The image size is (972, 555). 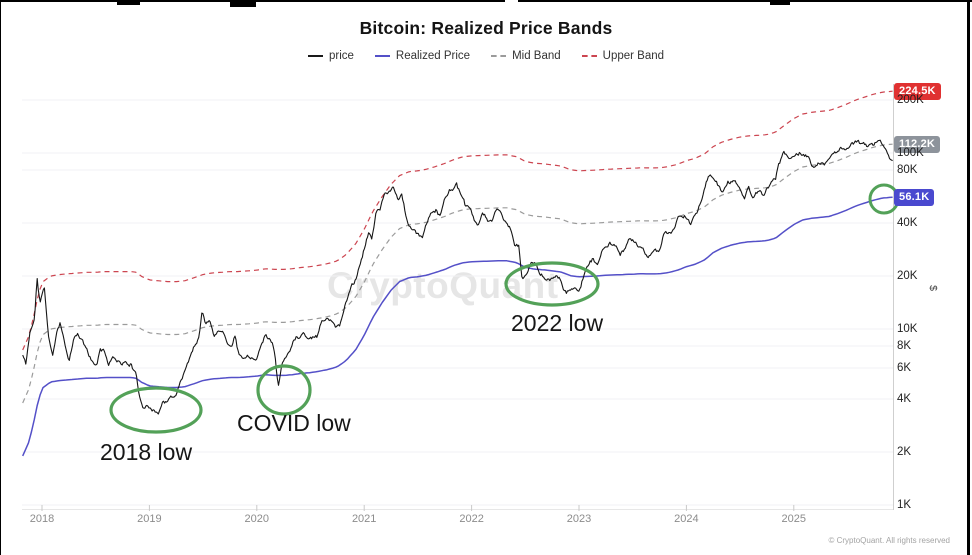 What do you see at coordinates (907, 170) in the screenshot?
I see `y-axis-tick-label: 80K` at bounding box center [907, 170].